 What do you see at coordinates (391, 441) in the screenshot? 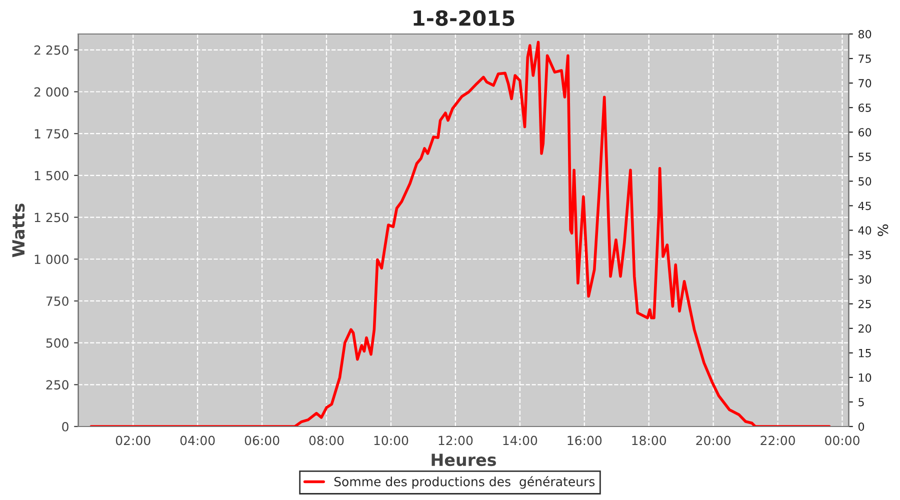
I see `x-tick-label: 10:00` at bounding box center [391, 441].